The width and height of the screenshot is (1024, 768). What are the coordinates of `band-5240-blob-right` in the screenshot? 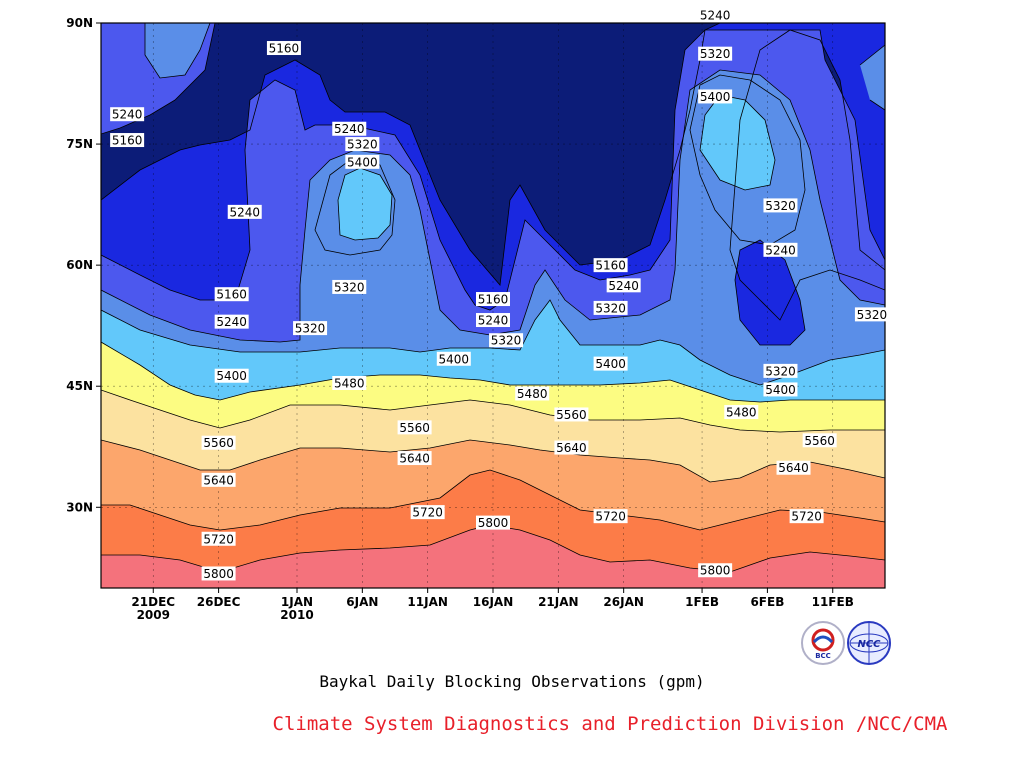 It's located at (770, 292).